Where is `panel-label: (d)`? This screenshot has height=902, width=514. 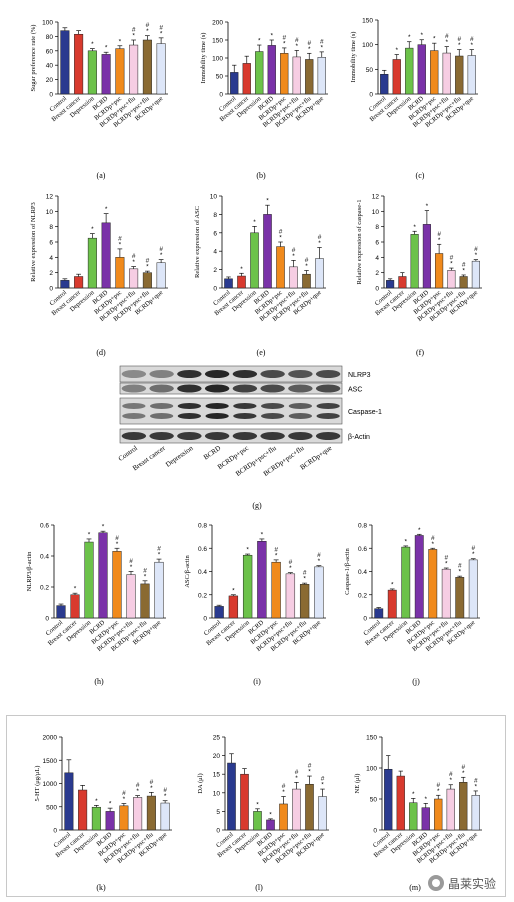 panel-label: (d) is located at coordinates (101, 352).